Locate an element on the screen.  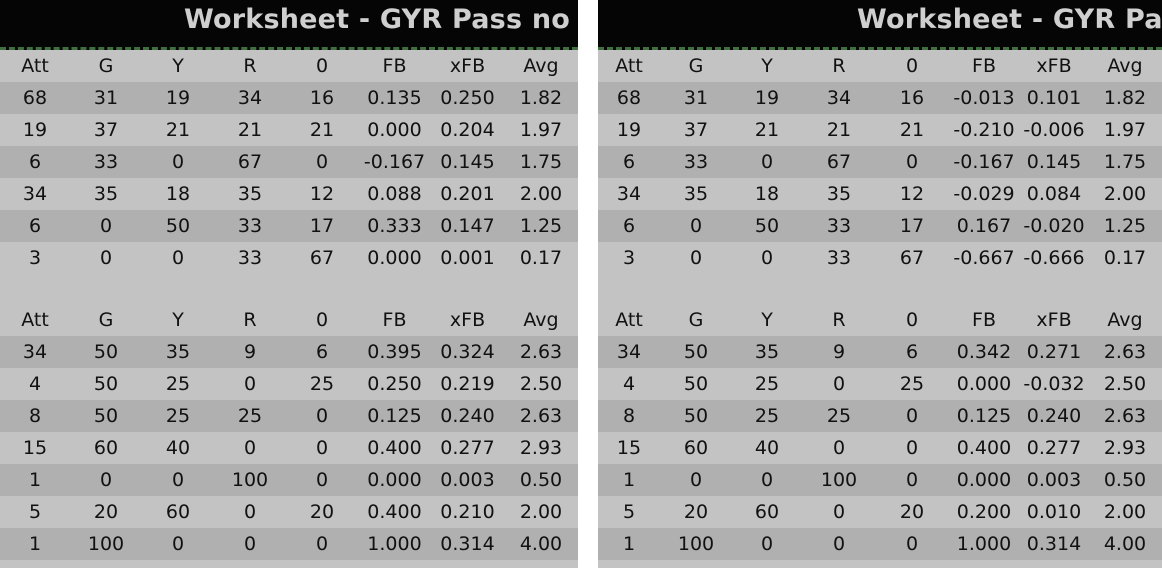
table-cell: 0.084 is located at coordinates (1054, 194).